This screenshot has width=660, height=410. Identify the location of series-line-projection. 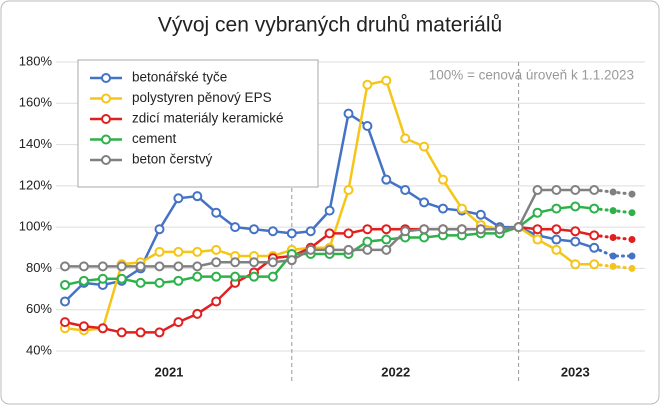
(613, 252).